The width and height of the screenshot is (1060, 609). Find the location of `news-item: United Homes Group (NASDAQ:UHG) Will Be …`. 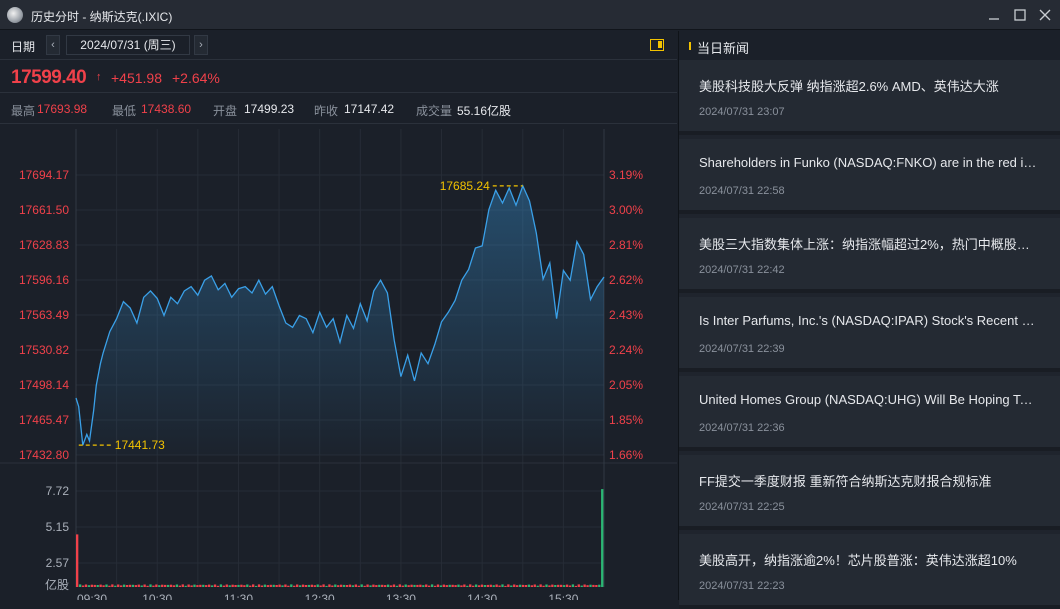

news-item: United Homes Group (NASDAQ:UHG) Will Be … is located at coordinates (869, 413).